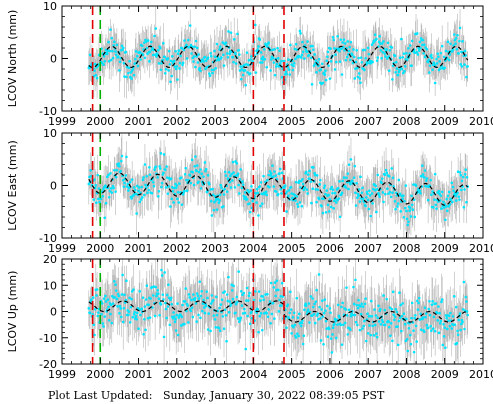  Describe the element at coordinates (100, 395) in the screenshot. I see `footer-label: Plot Last Updated:` at that location.